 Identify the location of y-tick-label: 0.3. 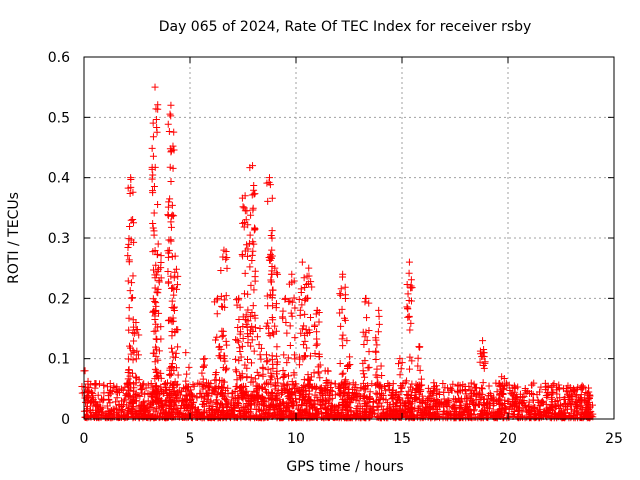
(59, 239).